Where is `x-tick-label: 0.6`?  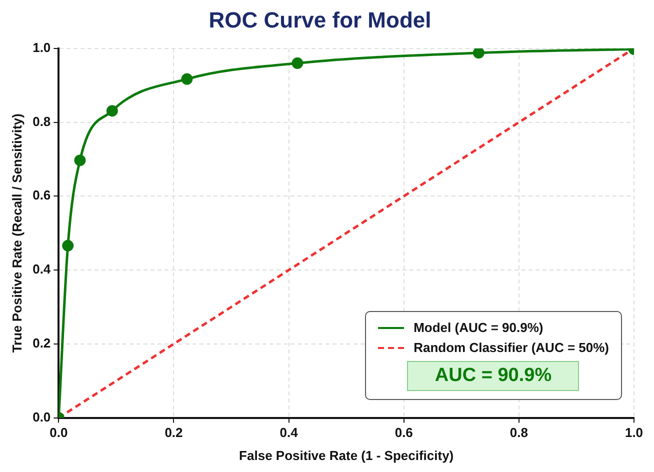 x-tick-label: 0.6 is located at coordinates (403, 432).